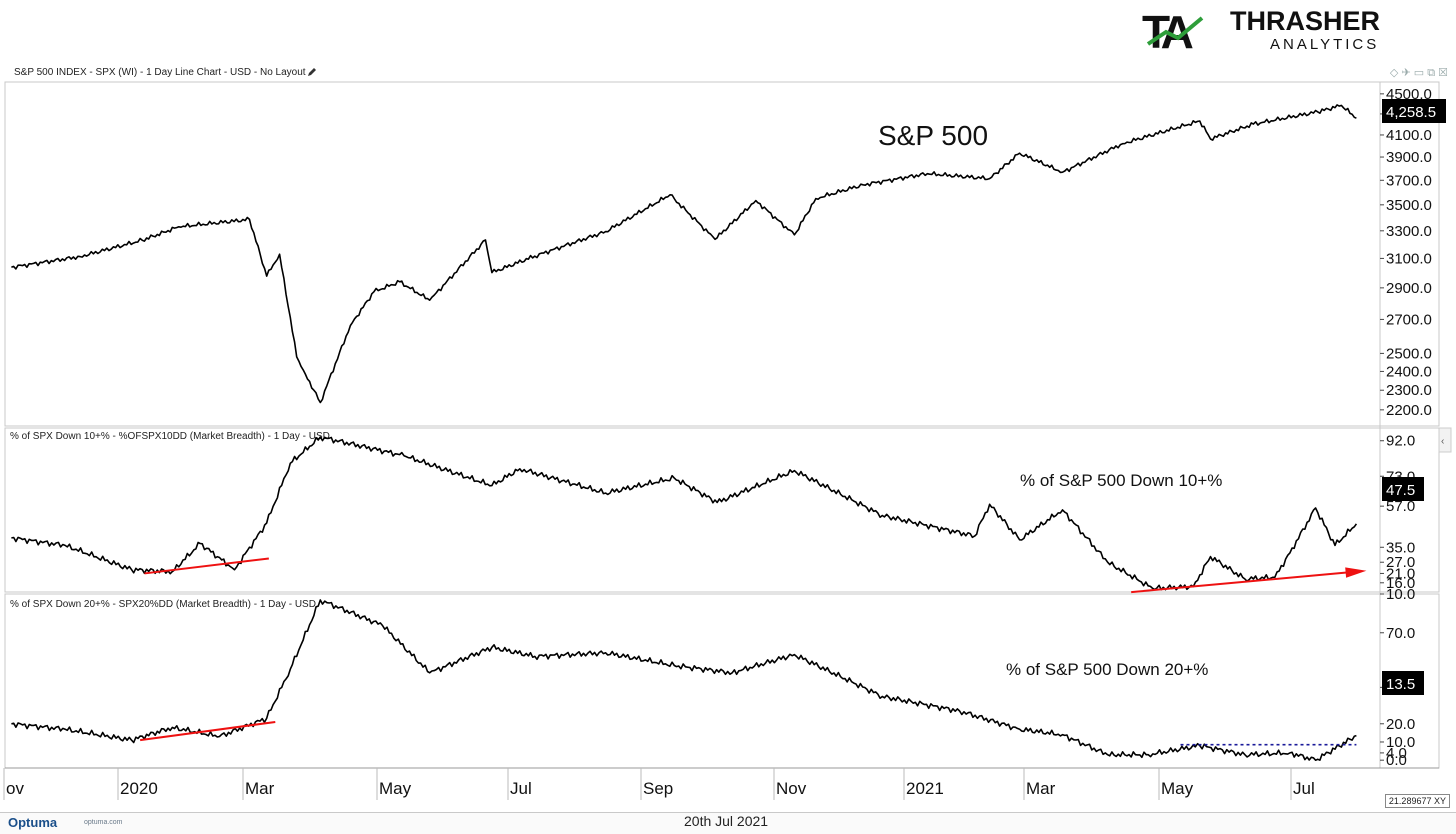  What do you see at coordinates (33, 822) in the screenshot?
I see `optuma-logo: Optuma` at bounding box center [33, 822].